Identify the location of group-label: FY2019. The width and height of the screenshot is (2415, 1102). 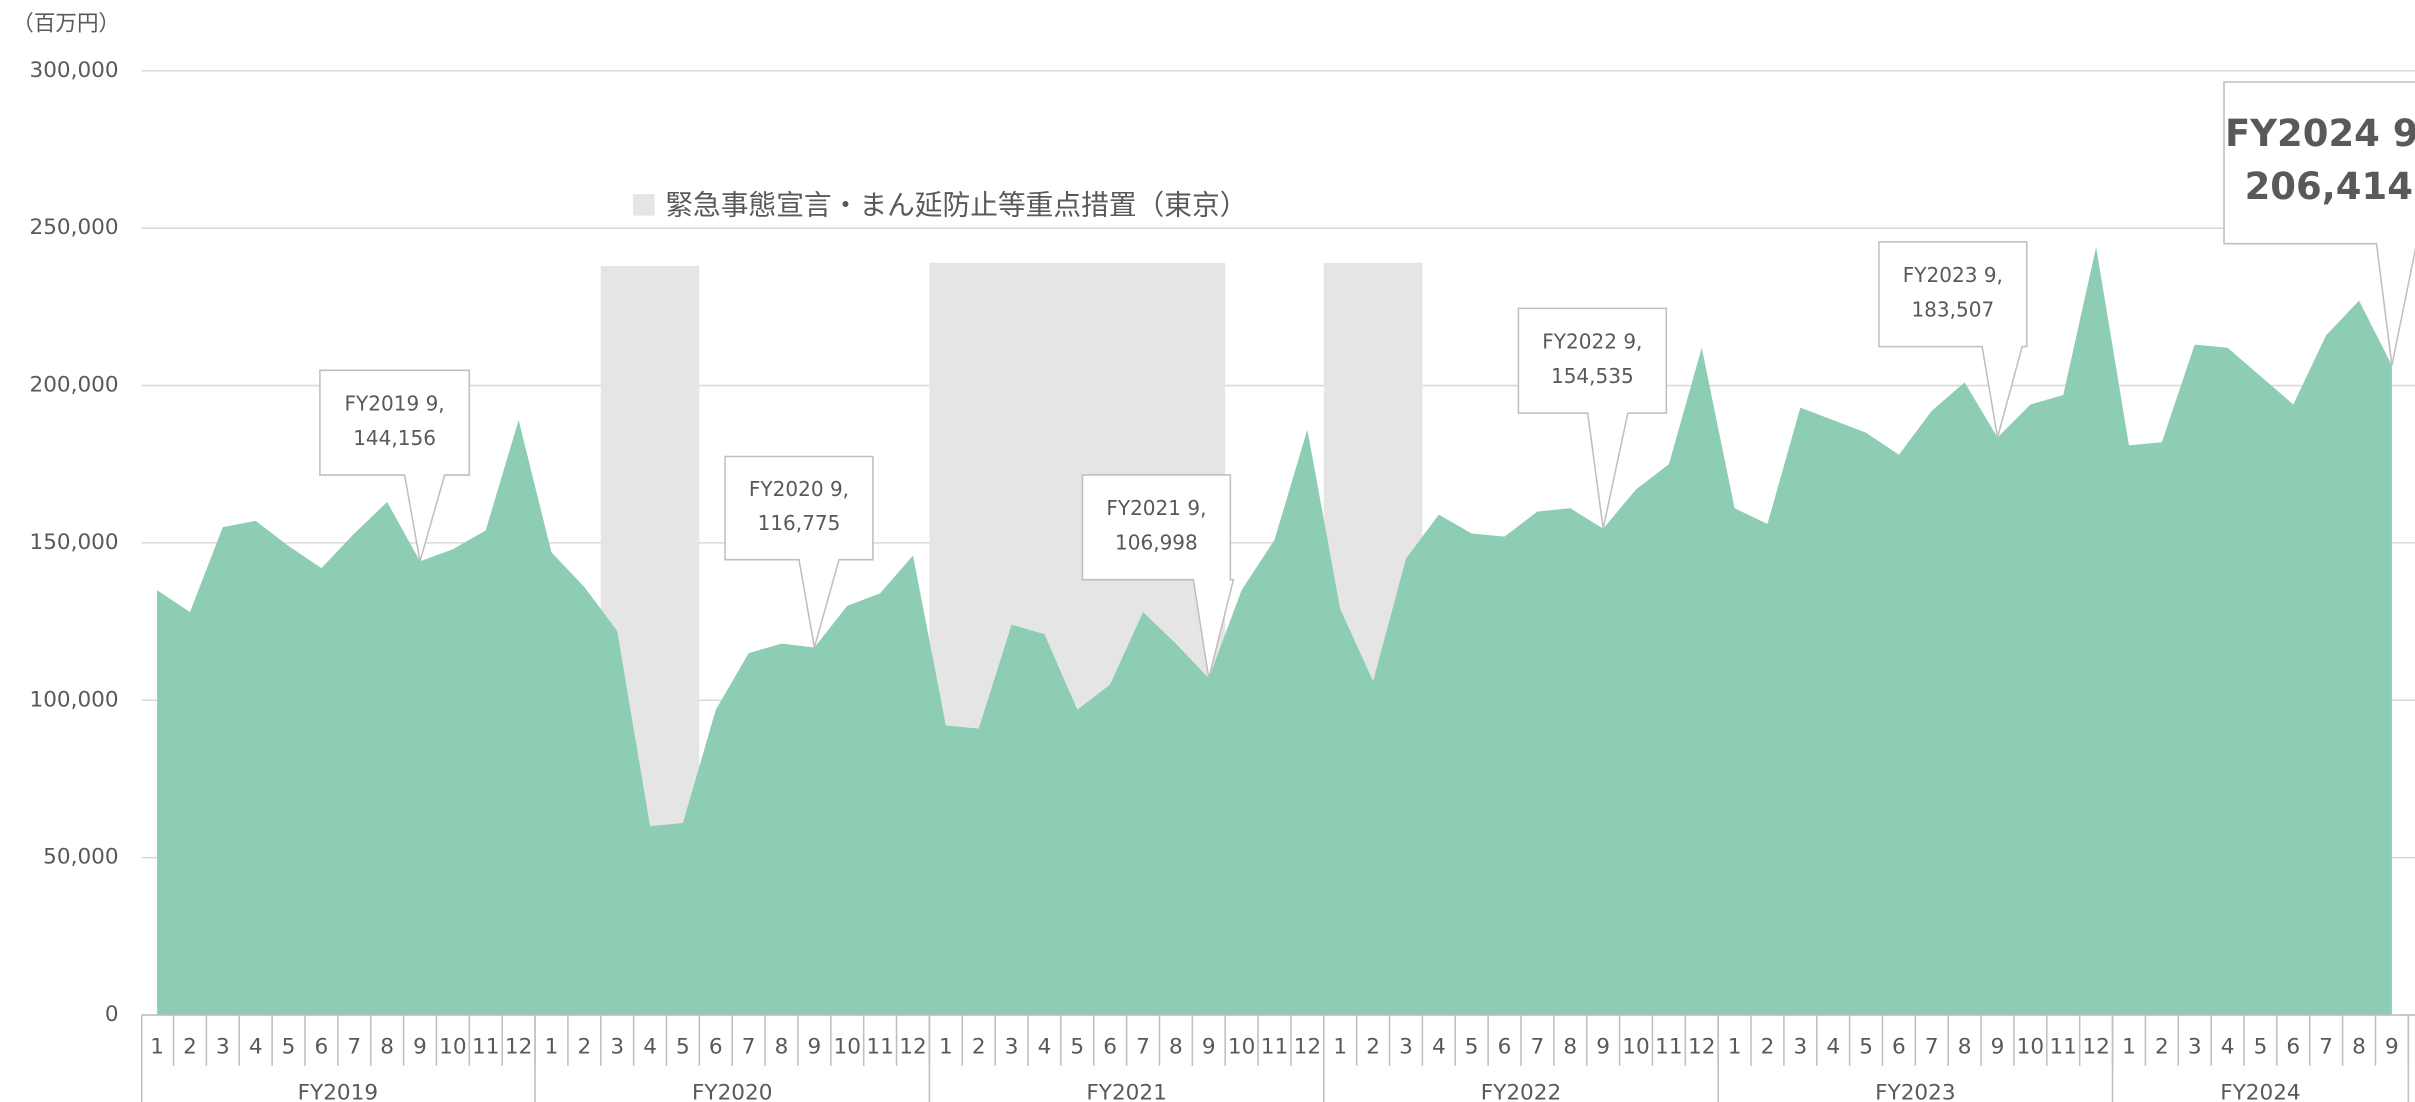
(338, 1091).